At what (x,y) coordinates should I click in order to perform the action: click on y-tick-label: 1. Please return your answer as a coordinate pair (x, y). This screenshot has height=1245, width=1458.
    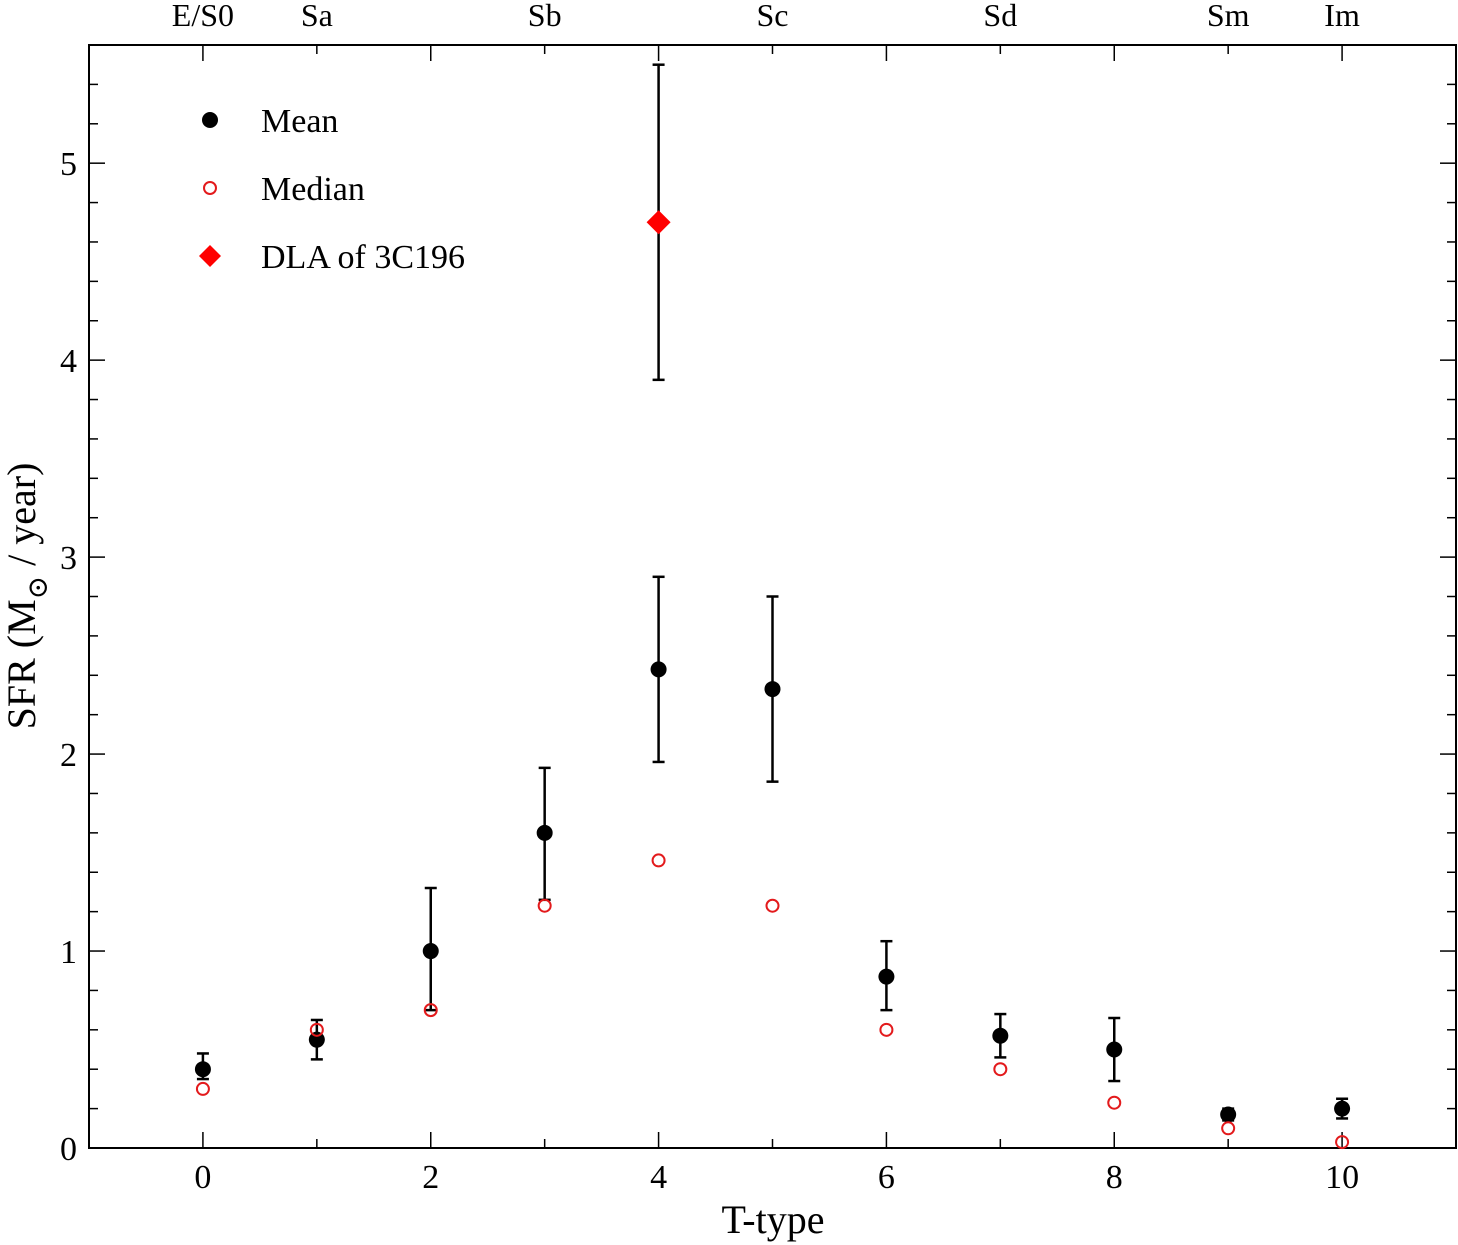
    Looking at the image, I should click on (68, 952).